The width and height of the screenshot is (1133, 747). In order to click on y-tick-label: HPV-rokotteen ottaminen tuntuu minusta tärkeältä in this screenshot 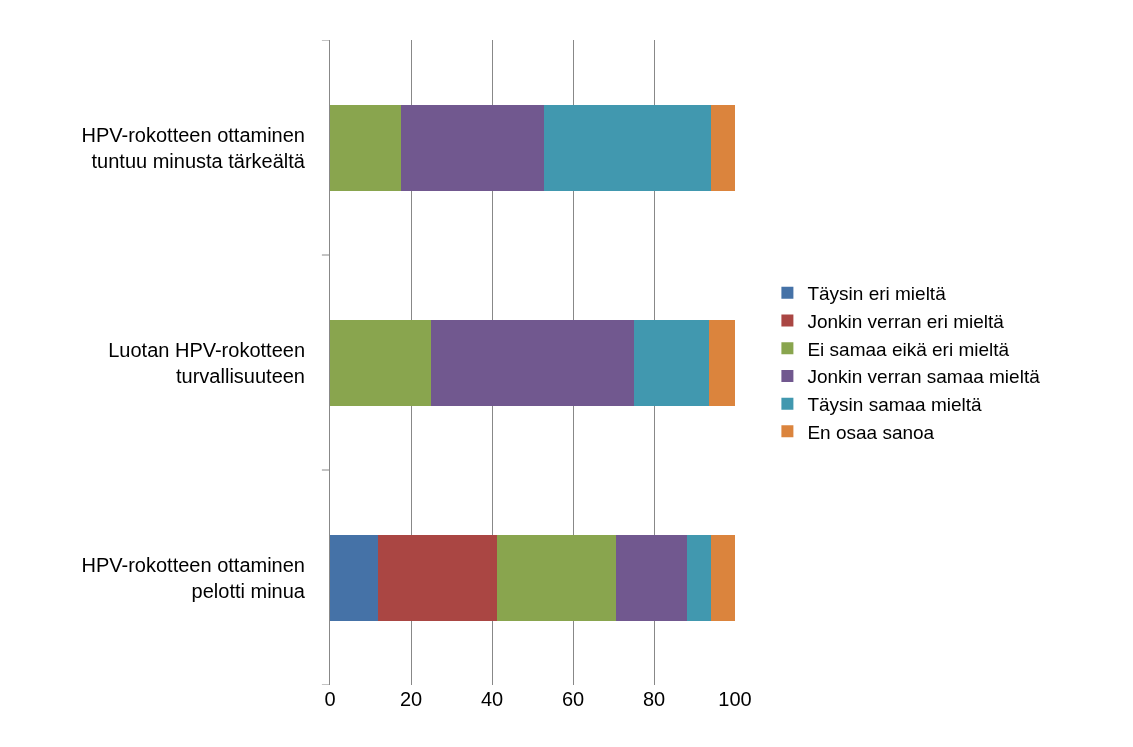, I will do `click(193, 147)`.